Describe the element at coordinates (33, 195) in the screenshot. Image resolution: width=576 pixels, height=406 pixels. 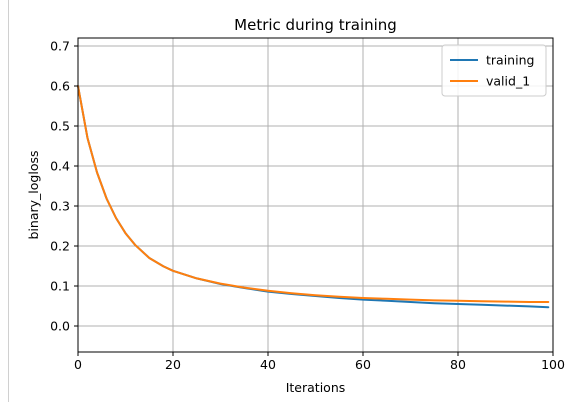
I see `y-axis-label: binary_logloss` at that location.